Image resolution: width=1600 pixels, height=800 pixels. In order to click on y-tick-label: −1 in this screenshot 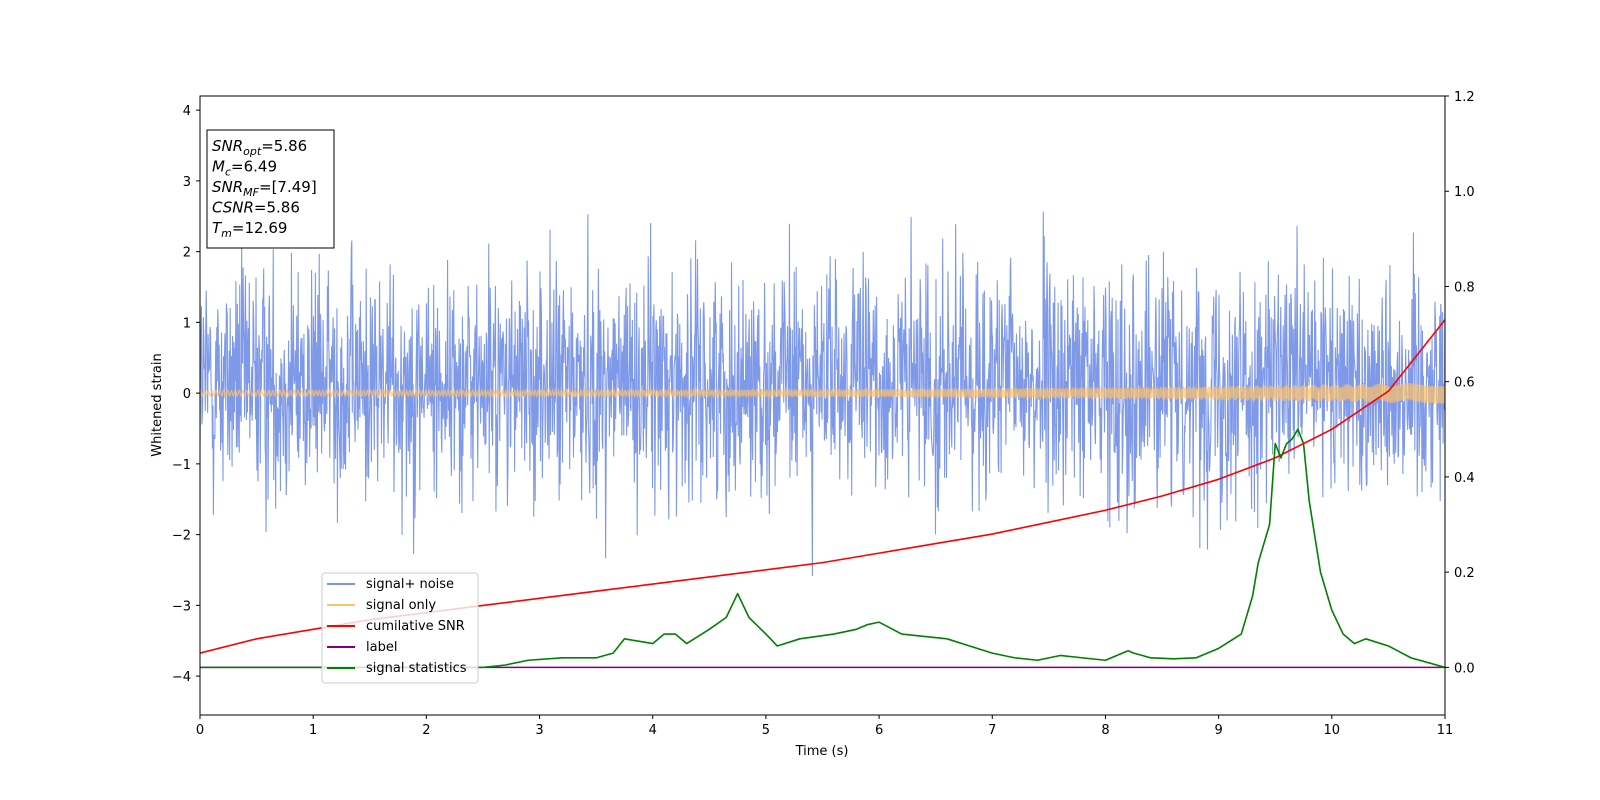, I will do `click(181, 465)`.